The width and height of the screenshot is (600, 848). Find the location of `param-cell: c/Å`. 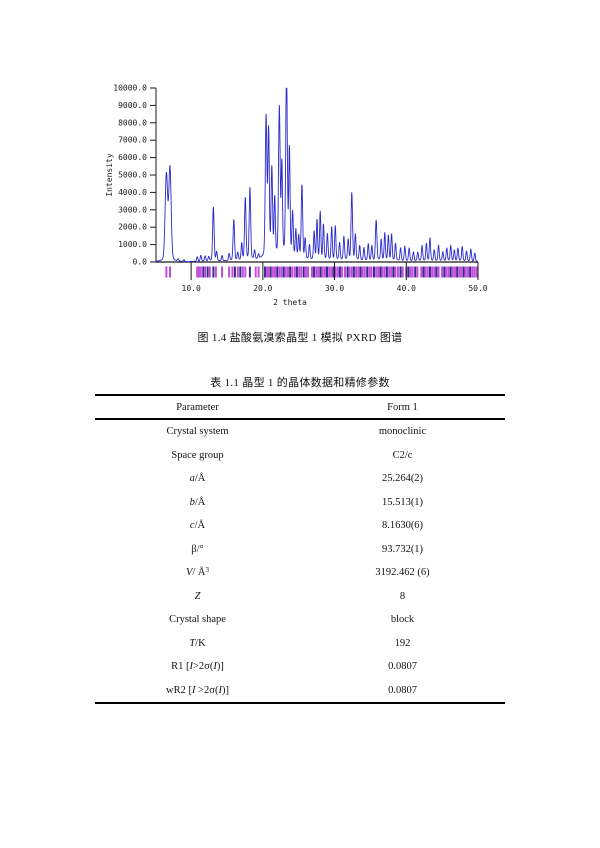

param-cell: c/Å is located at coordinates (197, 526).